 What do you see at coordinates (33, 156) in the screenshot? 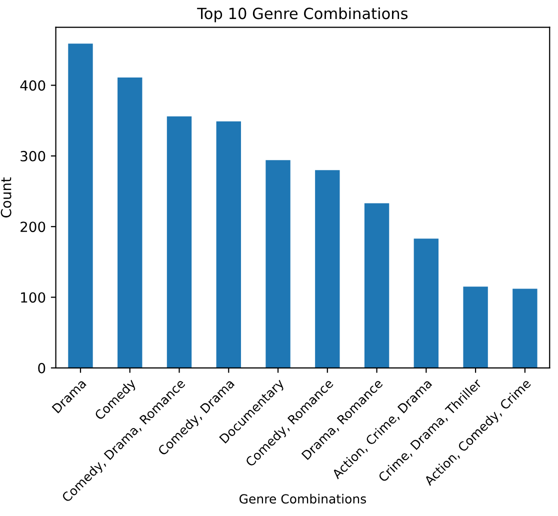
I see `y-tick-label: 300` at bounding box center [33, 156].